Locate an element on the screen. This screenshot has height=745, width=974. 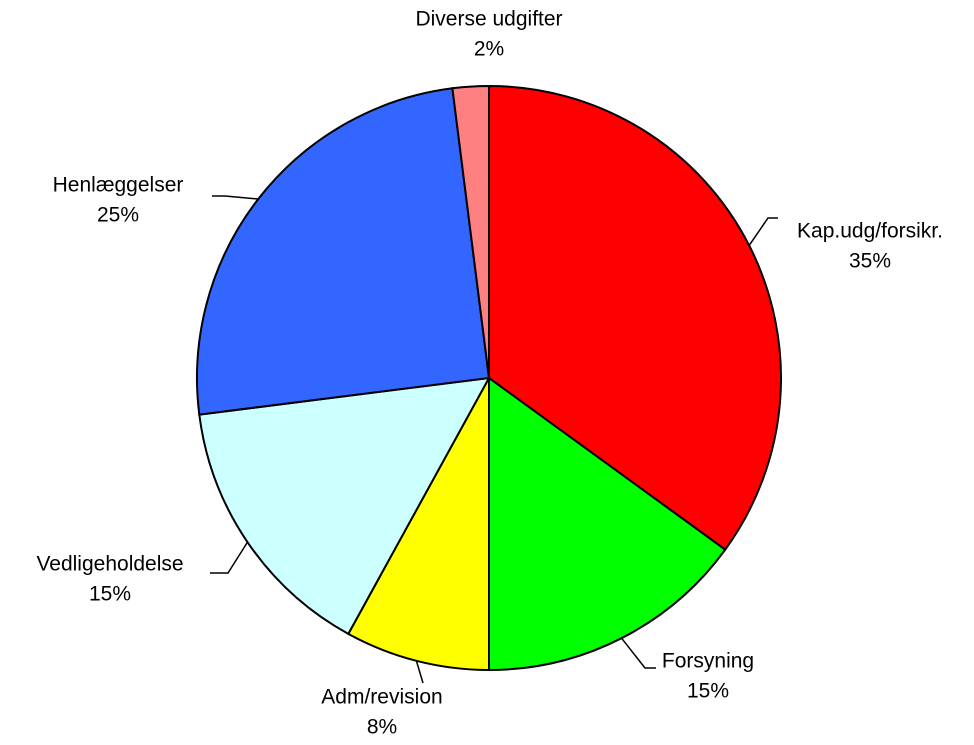
slice-label: Forsyning is located at coordinates (708, 661).